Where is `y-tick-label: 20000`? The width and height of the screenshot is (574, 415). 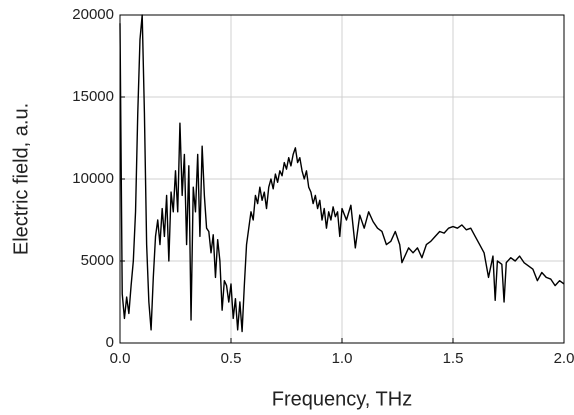
y-tick-label: 20000 is located at coordinates (93, 14).